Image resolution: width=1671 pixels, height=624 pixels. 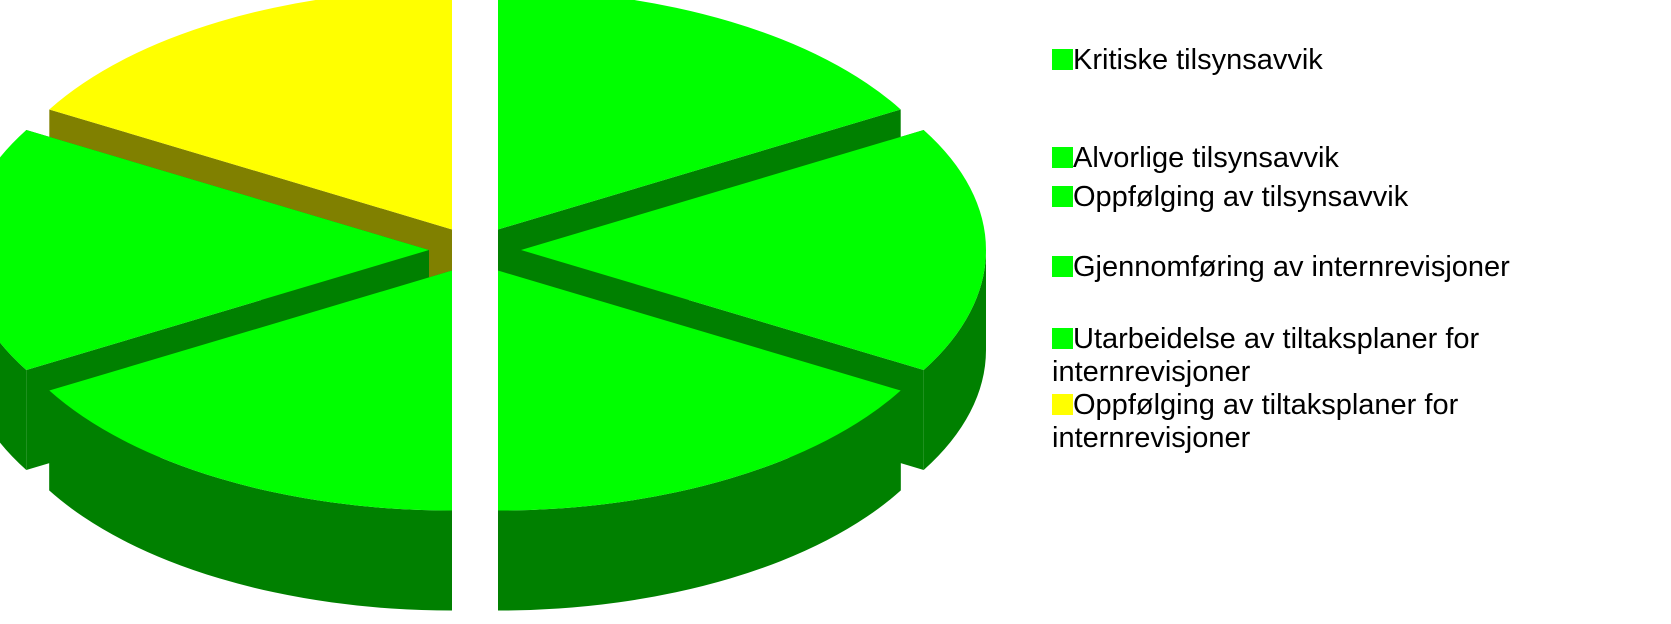 I want to click on pie-slice-oppfolging-tilsynsavvik, so click(x=699, y=440).